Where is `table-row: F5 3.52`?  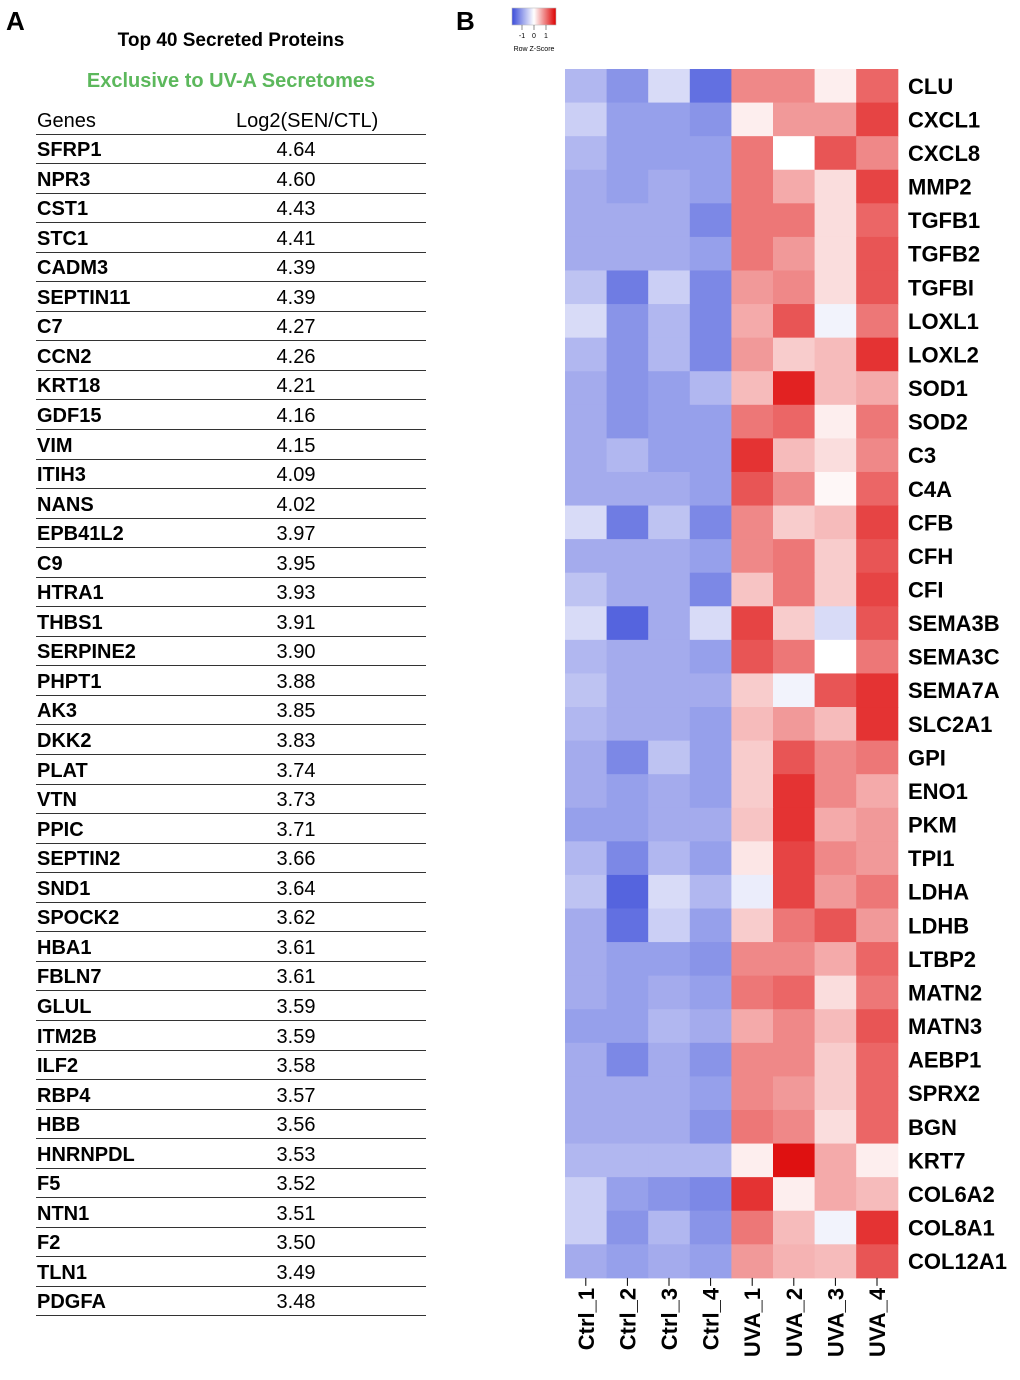
table-row: F5 3.52 is located at coordinates (231, 1184).